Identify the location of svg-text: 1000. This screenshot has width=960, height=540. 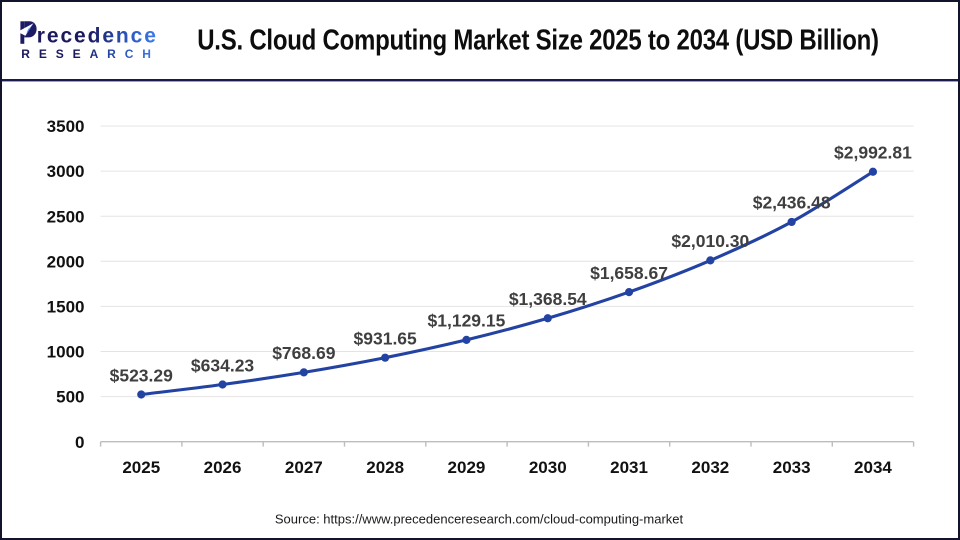
(66, 352).